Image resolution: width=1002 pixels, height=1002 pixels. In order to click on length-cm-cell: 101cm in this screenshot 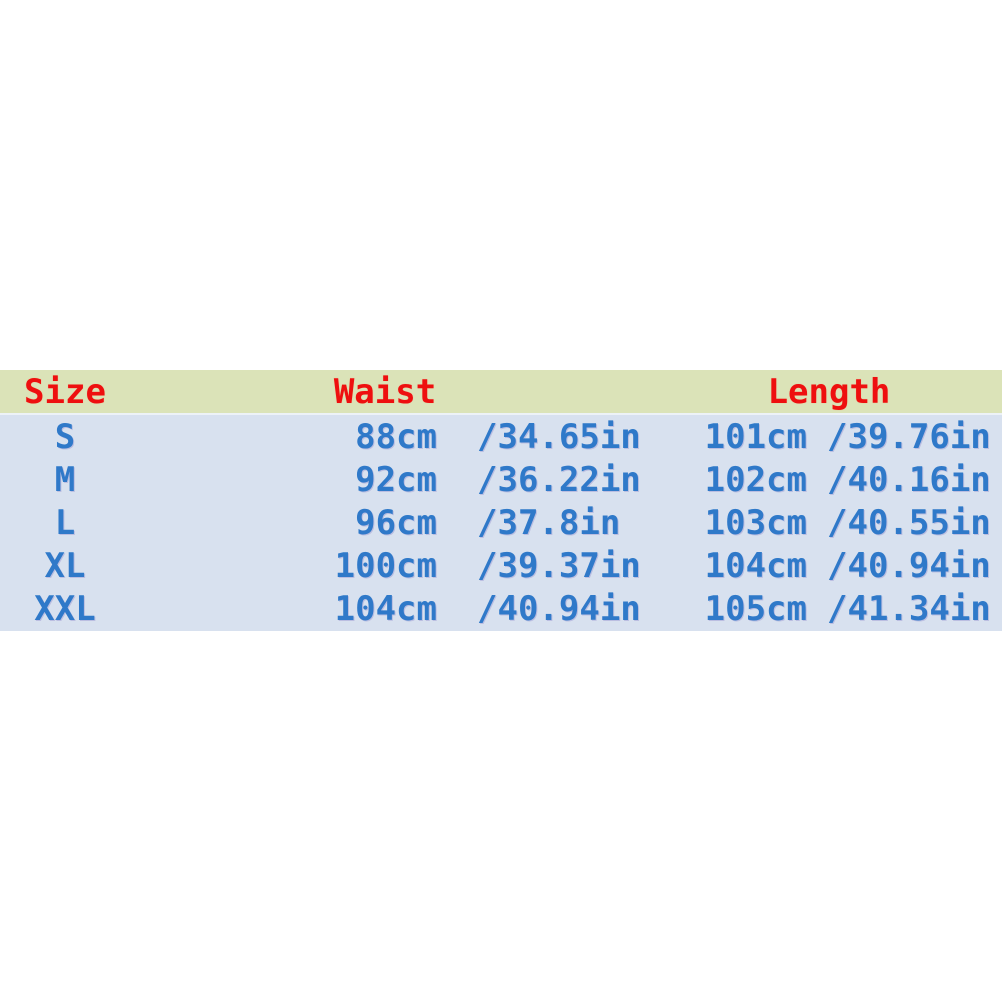, I will do `click(755, 436)`.